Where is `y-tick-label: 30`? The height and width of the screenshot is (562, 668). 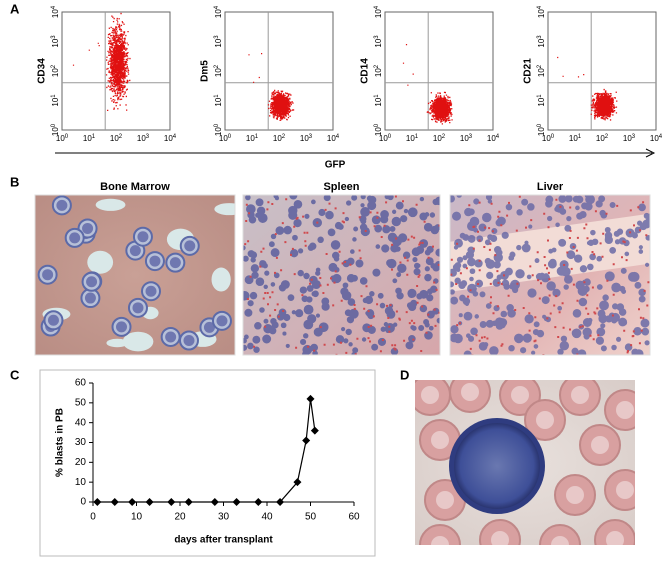
y-tick-label: 30 is located at coordinates (81, 442).